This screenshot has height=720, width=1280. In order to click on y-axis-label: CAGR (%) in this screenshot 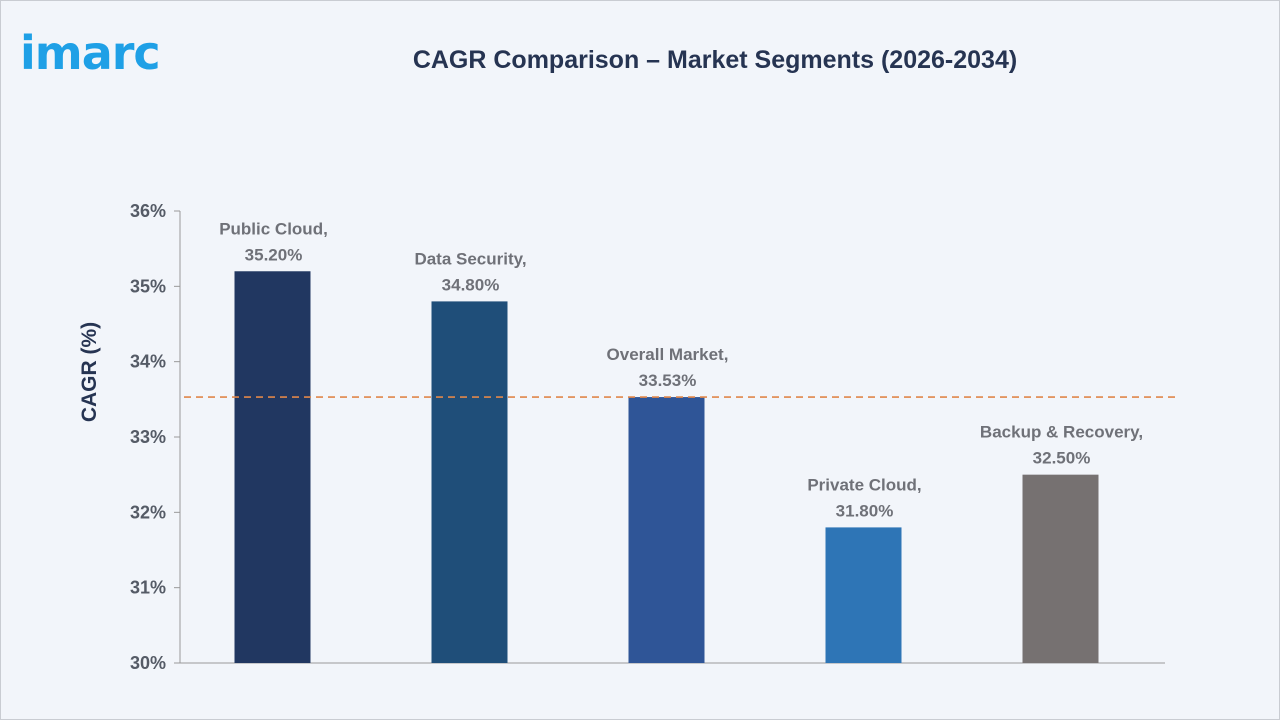, I will do `click(89, 372)`.